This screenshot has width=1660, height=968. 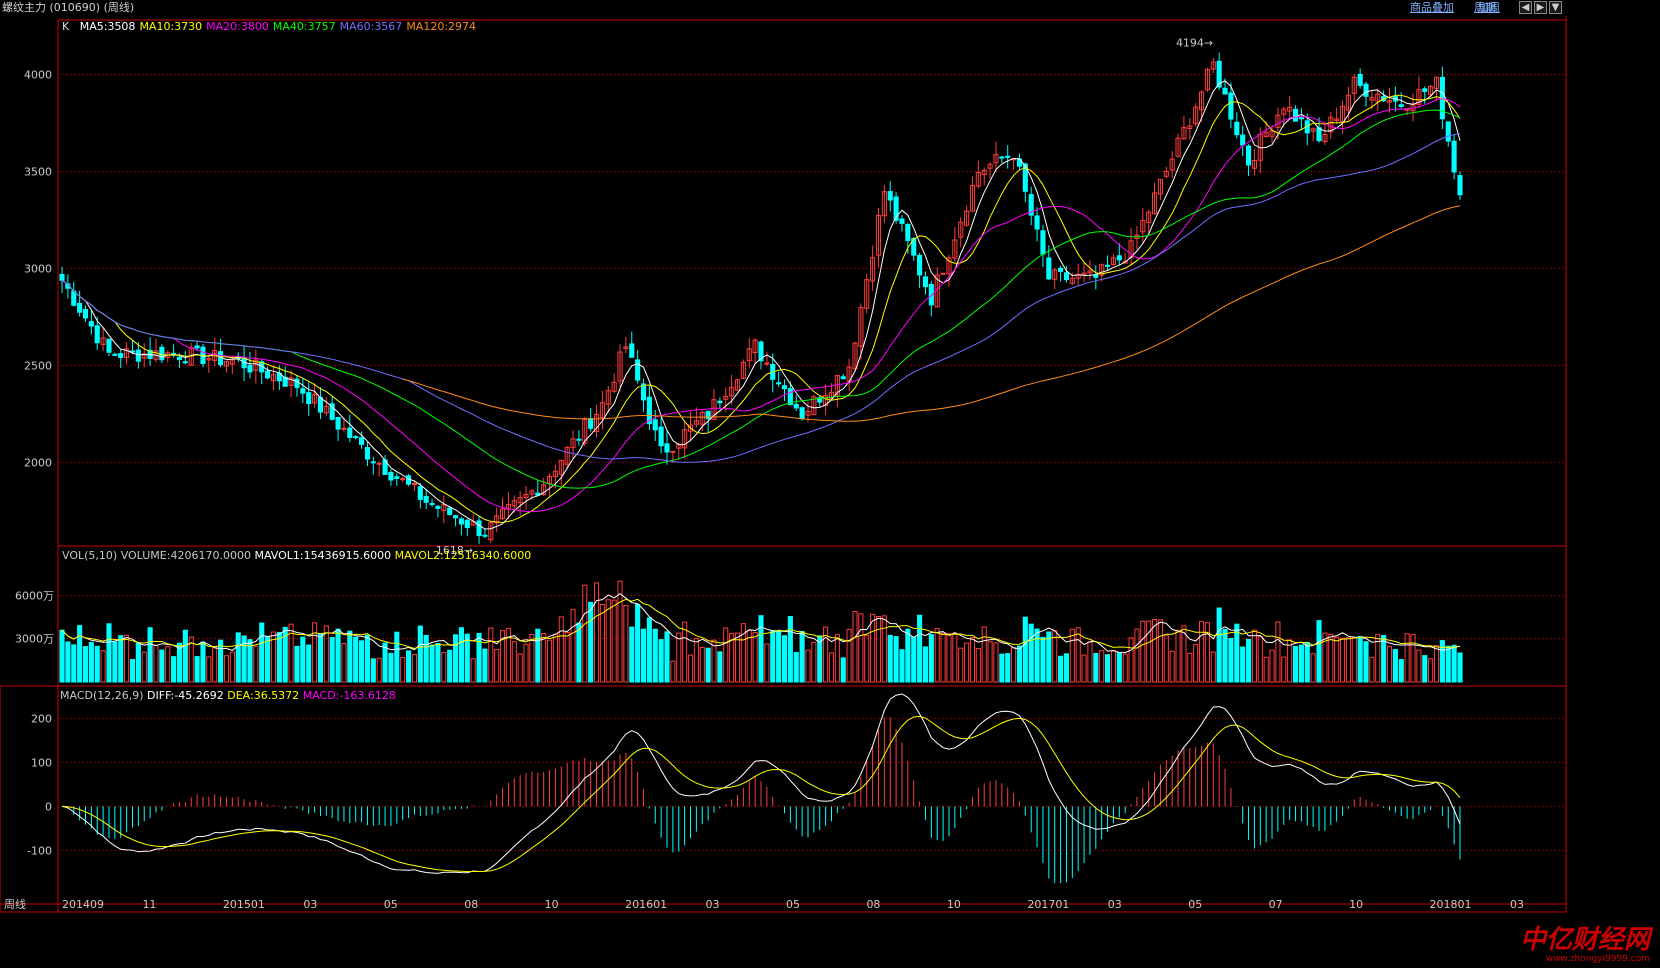 What do you see at coordinates (1048, 904) in the screenshot?
I see `xaxis-tick-label: 201701` at bounding box center [1048, 904].